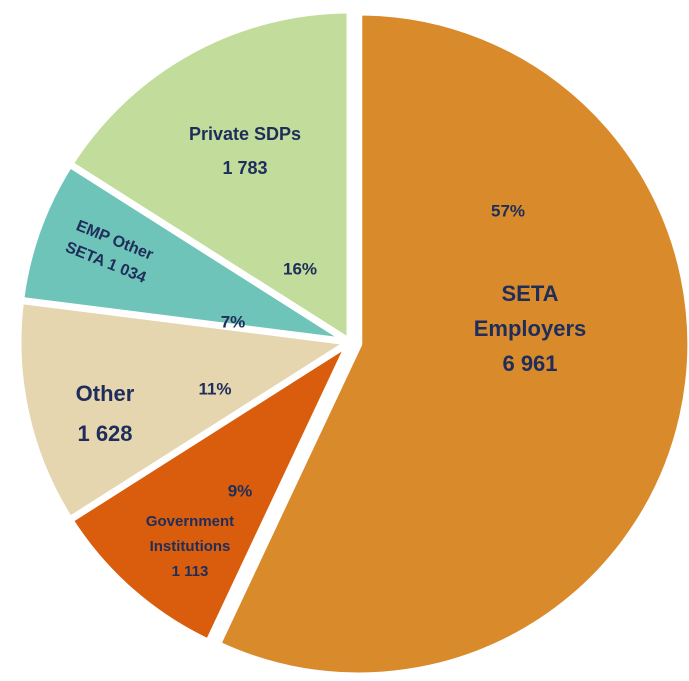 This screenshot has width=689, height=681. Describe the element at coordinates (245, 134) in the screenshot. I see `slice-label: Private SDPs` at that location.